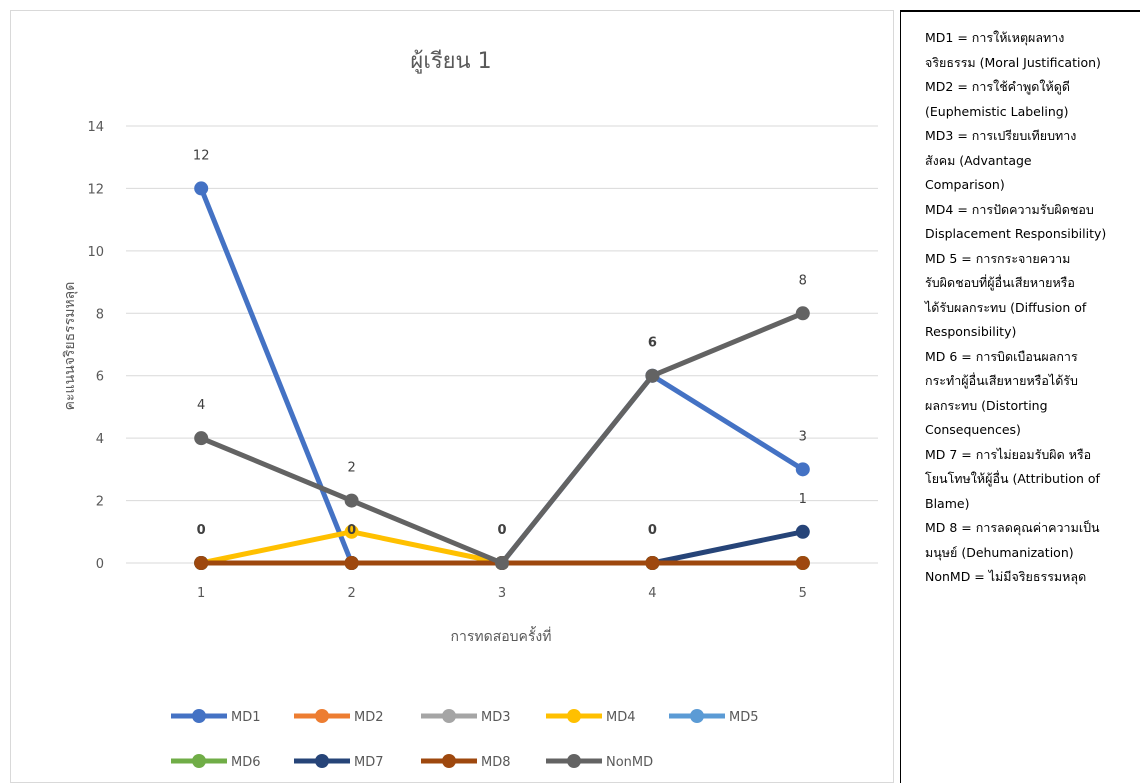  What do you see at coordinates (629, 762) in the screenshot?
I see `legend-label-nonmd: NonMD` at bounding box center [629, 762].